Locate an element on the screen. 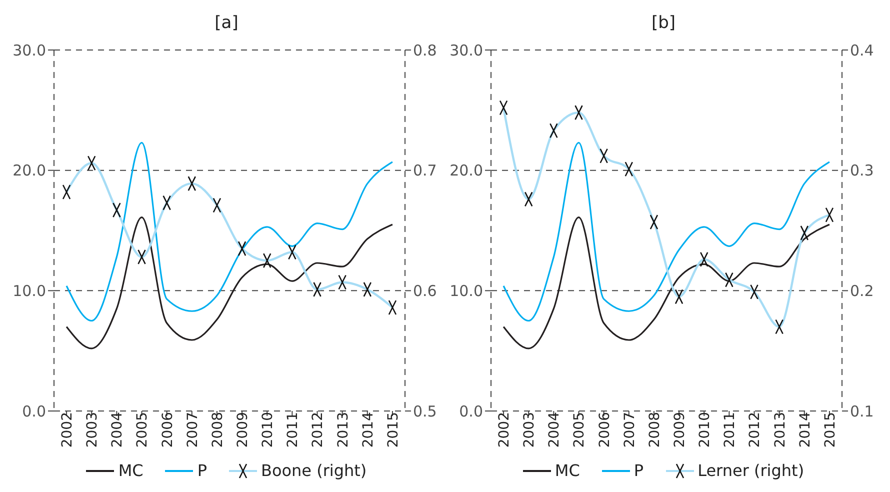  legend-label: Lerner (right) is located at coordinates (751, 470).